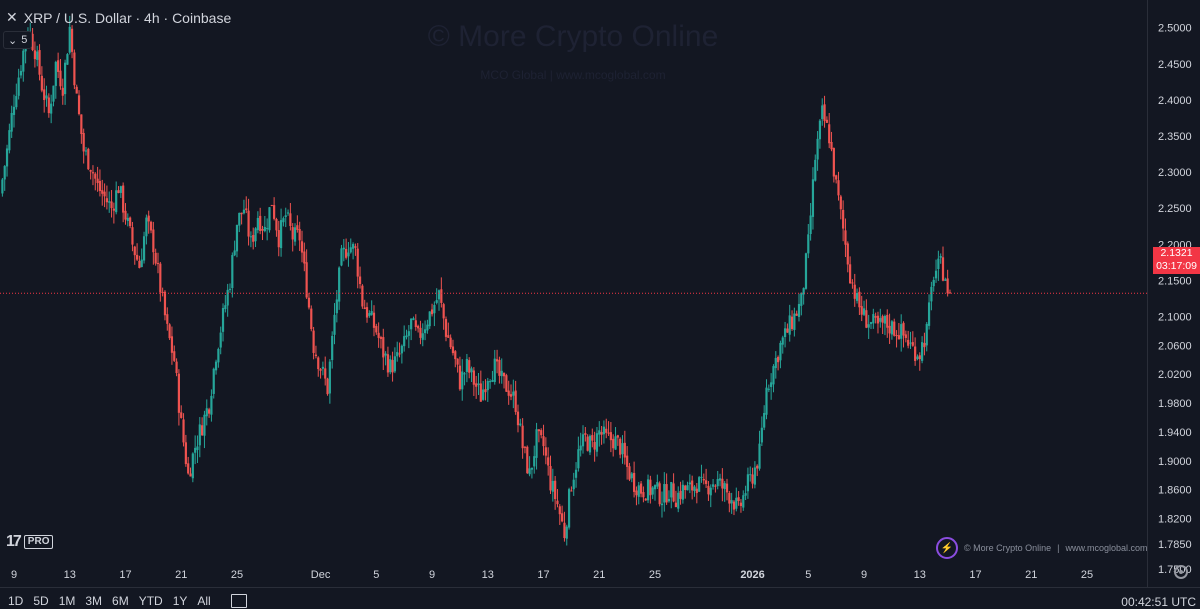  What do you see at coordinates (18, 40) in the screenshot?
I see `indicators-toggle: ⌄ 5` at bounding box center [18, 40].